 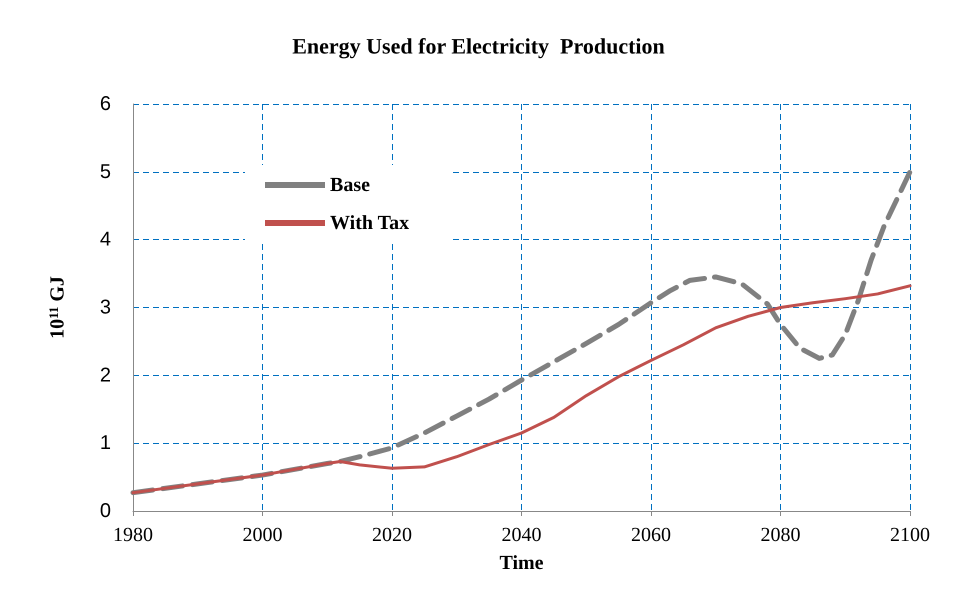 I want to click on x-tick-label: 1980, so click(x=133, y=535).